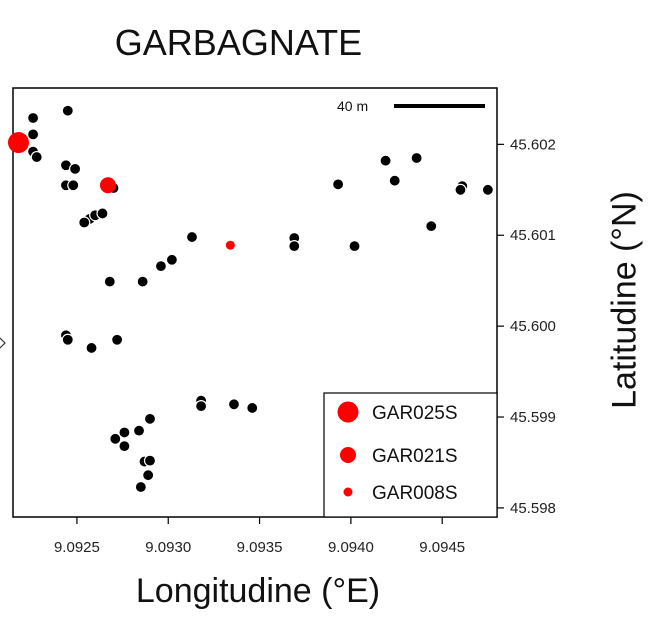 This screenshot has height=623, width=651. What do you see at coordinates (415, 456) in the screenshot?
I see `legend-label: GAR021S` at bounding box center [415, 456].